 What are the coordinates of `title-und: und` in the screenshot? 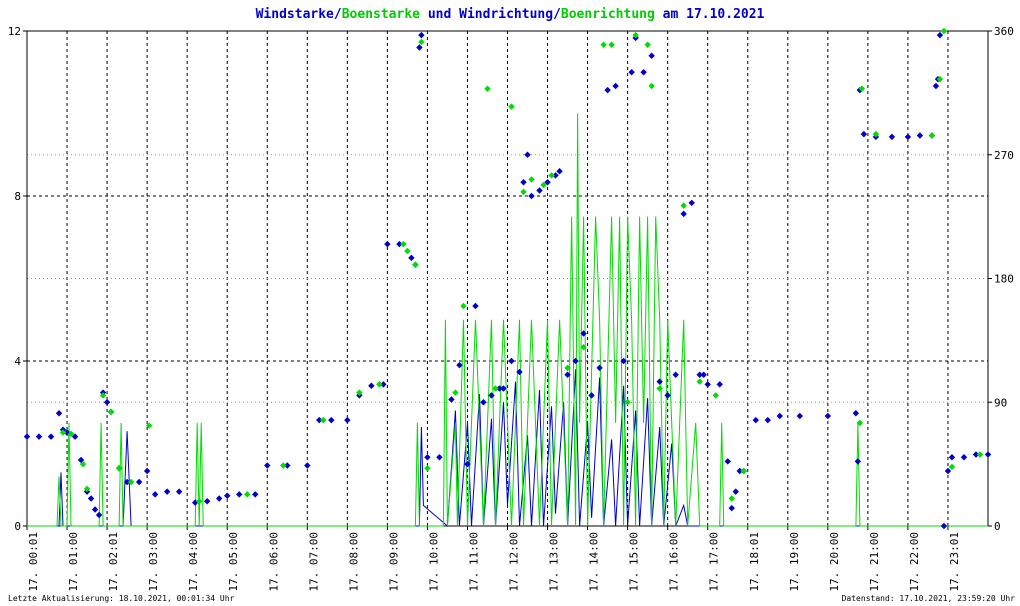 It's located at (439, 14).